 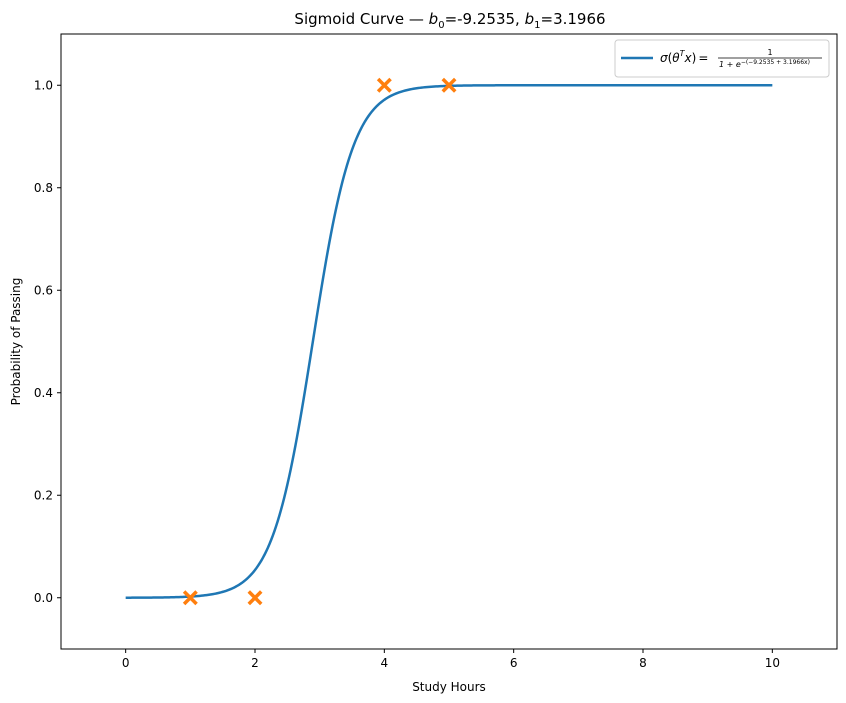 What do you see at coordinates (769, 52) in the screenshot?
I see `legend-fraction-numerator: 1` at bounding box center [769, 52].